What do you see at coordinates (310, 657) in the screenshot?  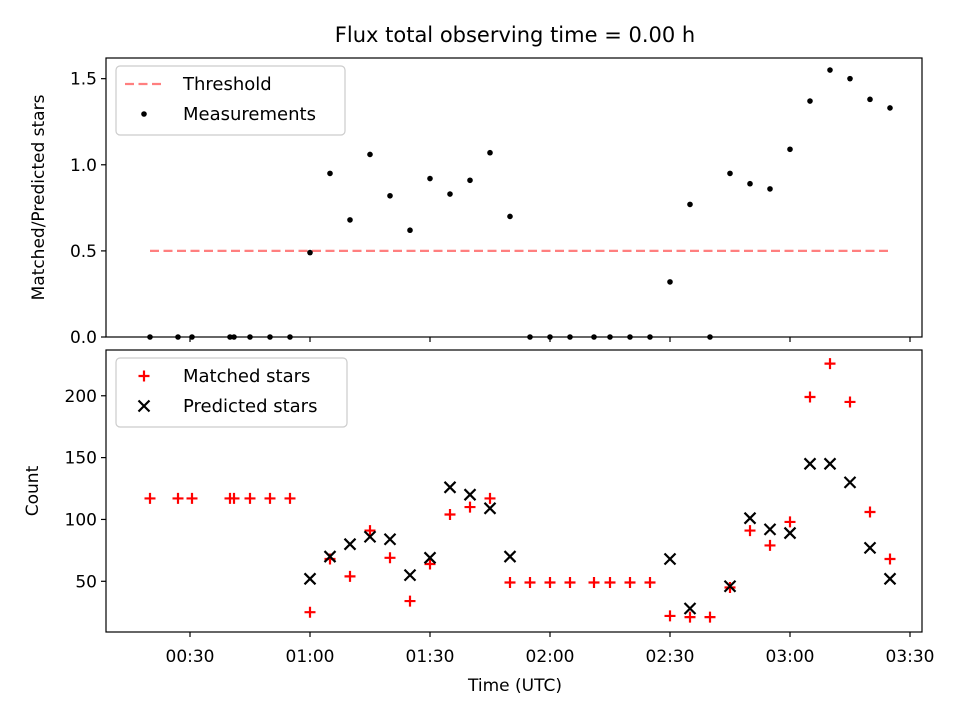 I see `x-tick-label: 01:00` at bounding box center [310, 657].